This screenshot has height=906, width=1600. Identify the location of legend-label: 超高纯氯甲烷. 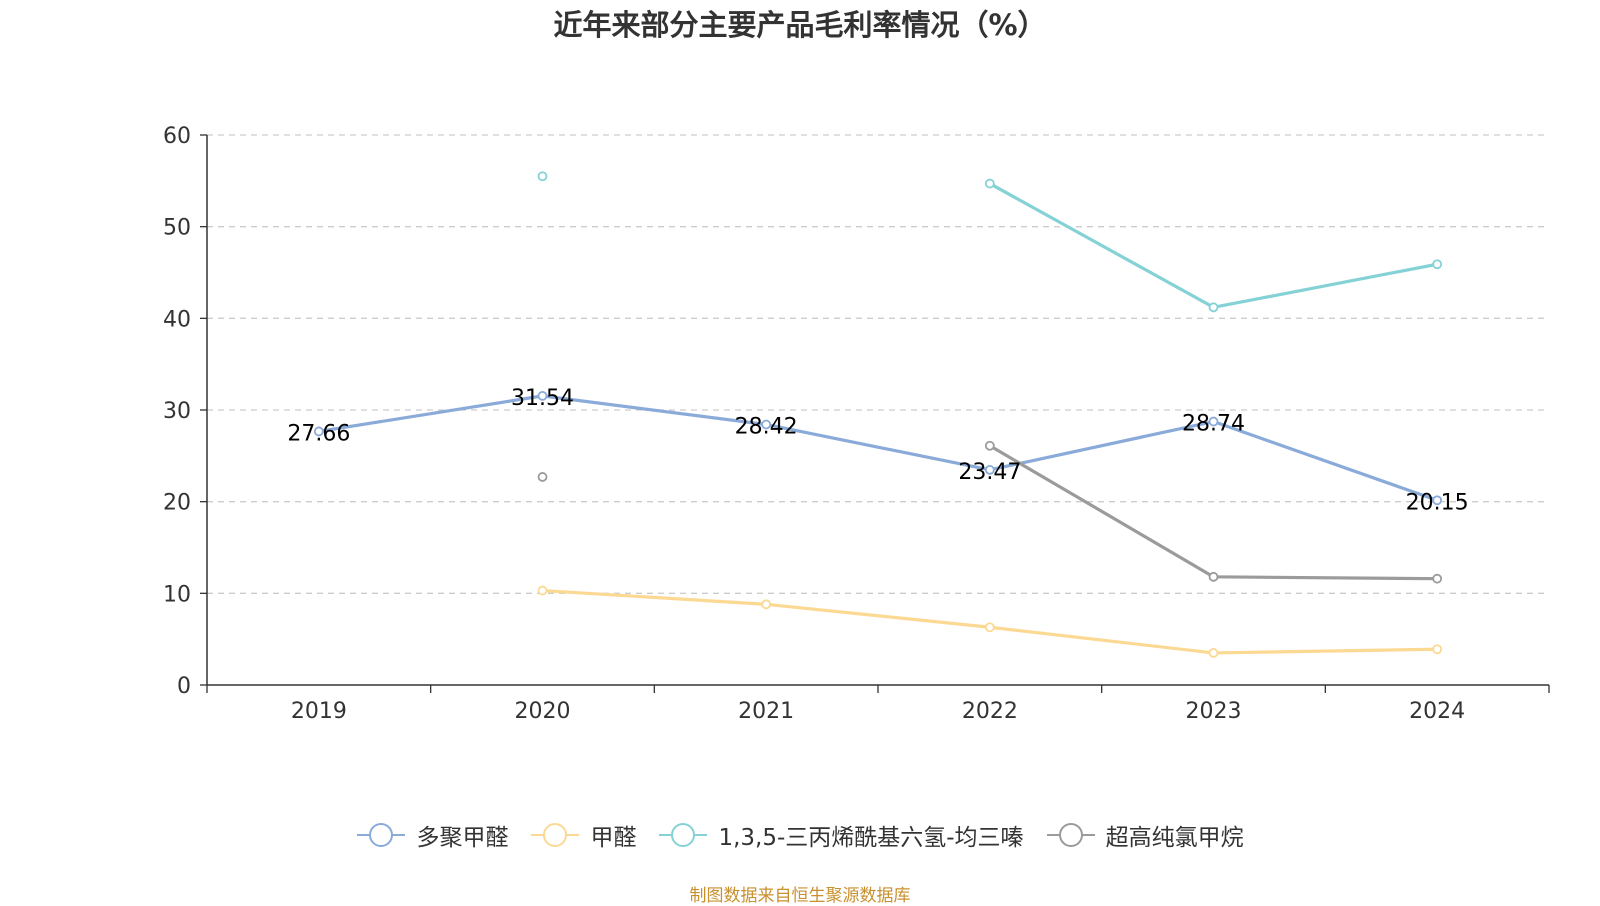
(1174, 838).